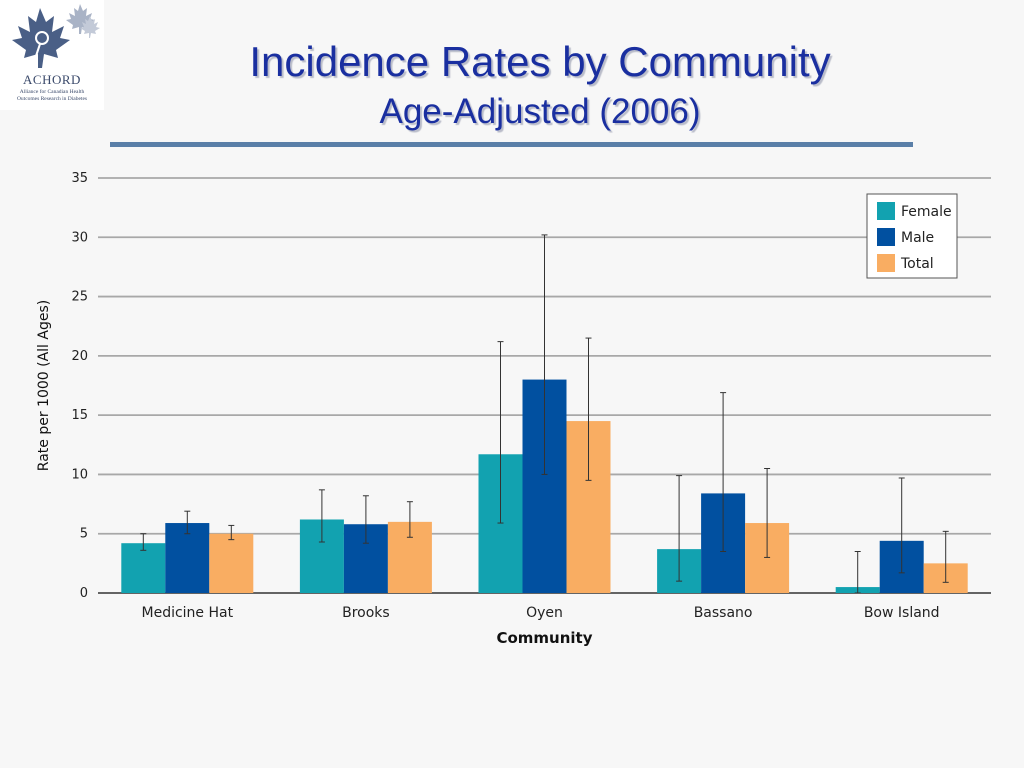  What do you see at coordinates (52, 92) in the screenshot?
I see `logo-subtitle-line1: Alliance for Canadian Health` at bounding box center [52, 92].